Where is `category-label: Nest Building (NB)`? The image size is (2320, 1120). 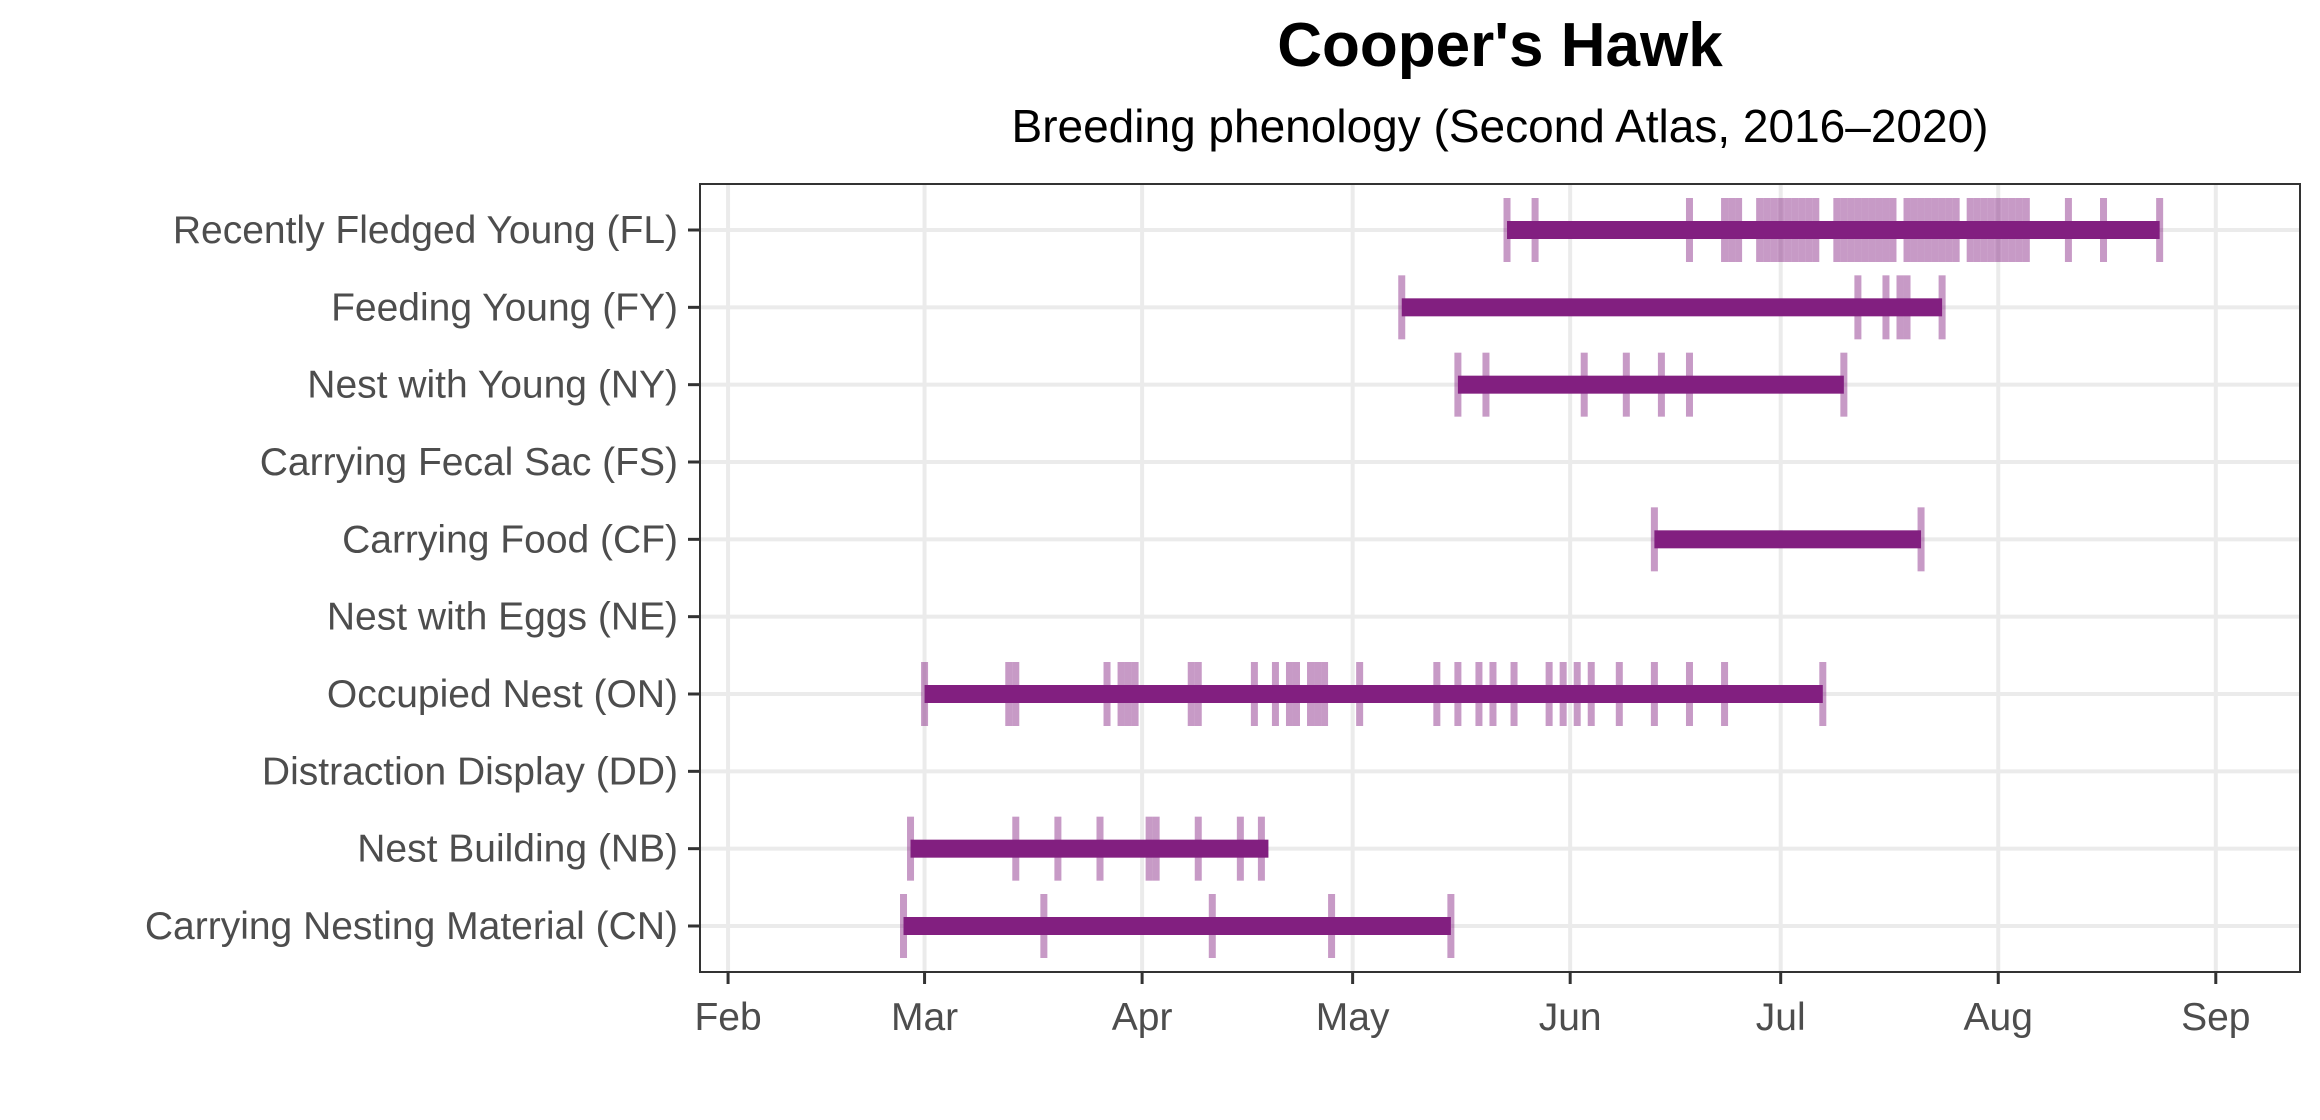 category-label: Nest Building (NB) is located at coordinates (517, 849).